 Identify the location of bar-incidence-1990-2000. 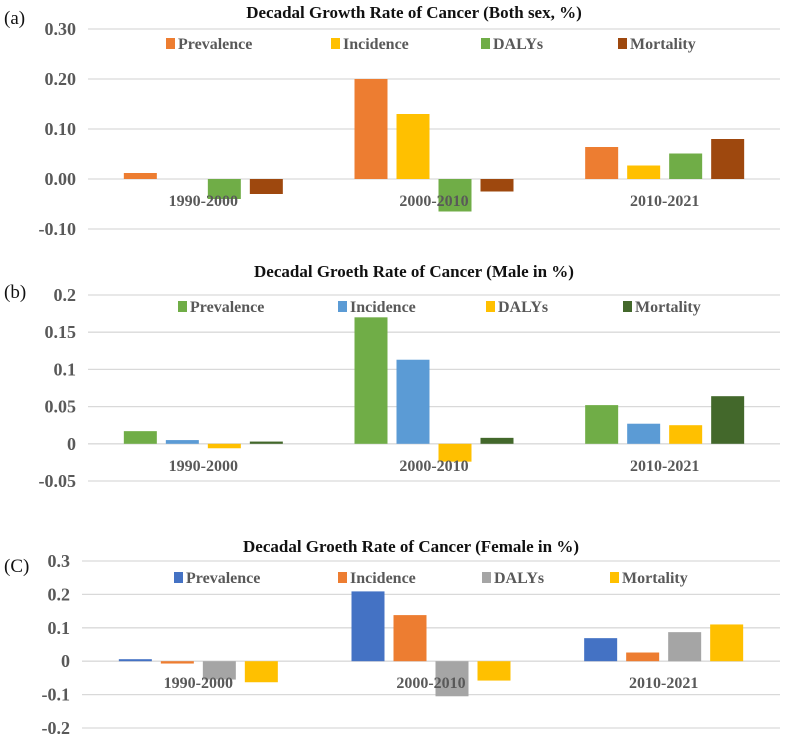
(177, 662).